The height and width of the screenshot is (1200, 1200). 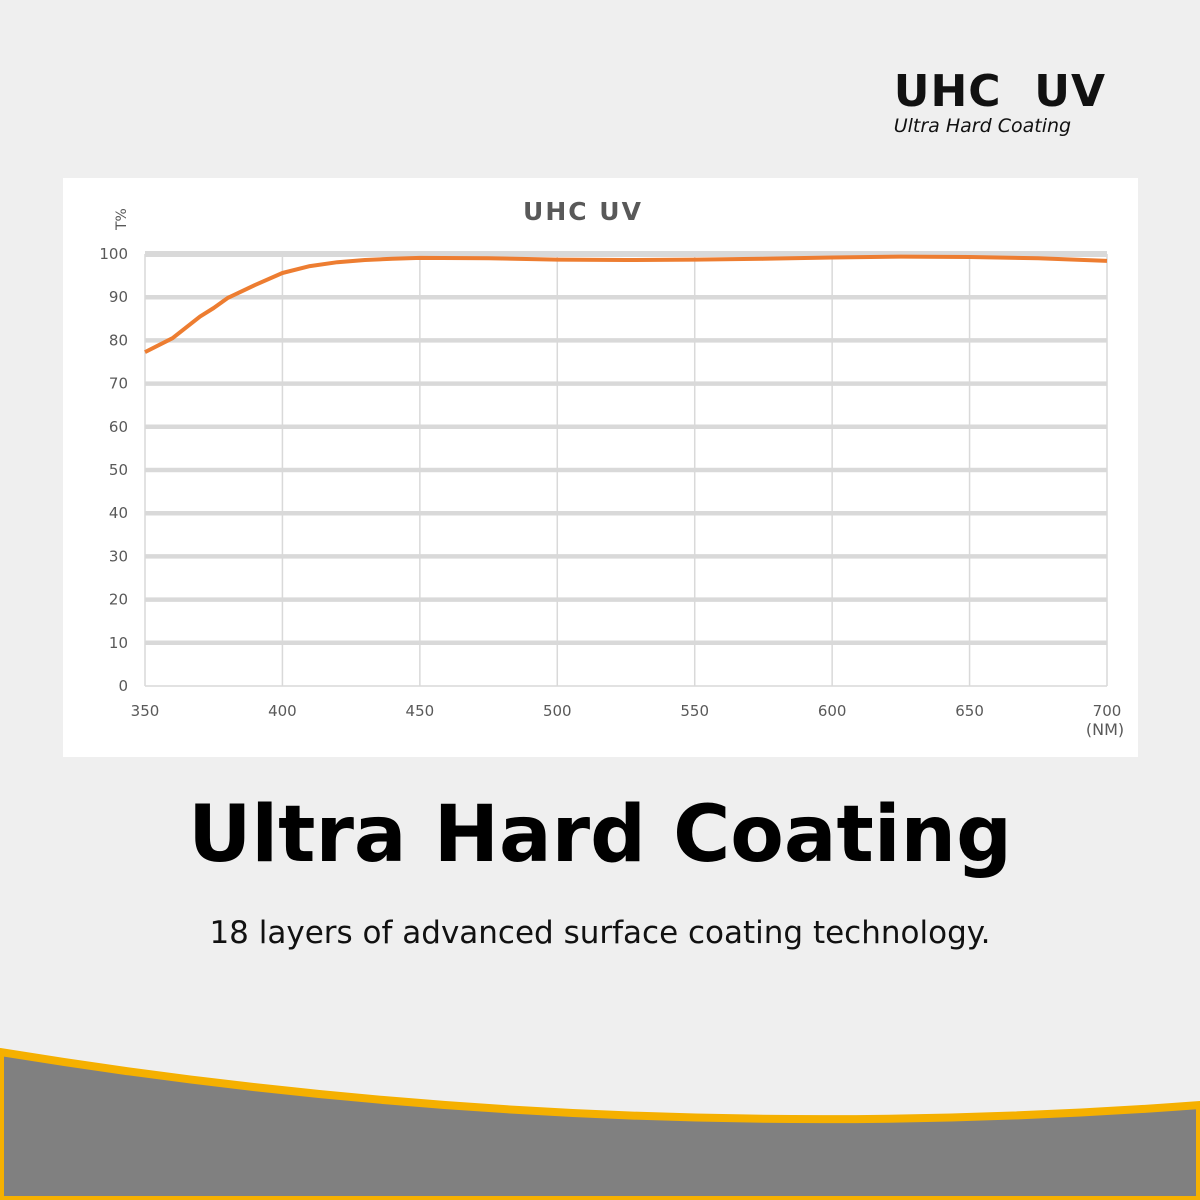 I want to click on y-tick-label: 100, so click(x=113, y=254).